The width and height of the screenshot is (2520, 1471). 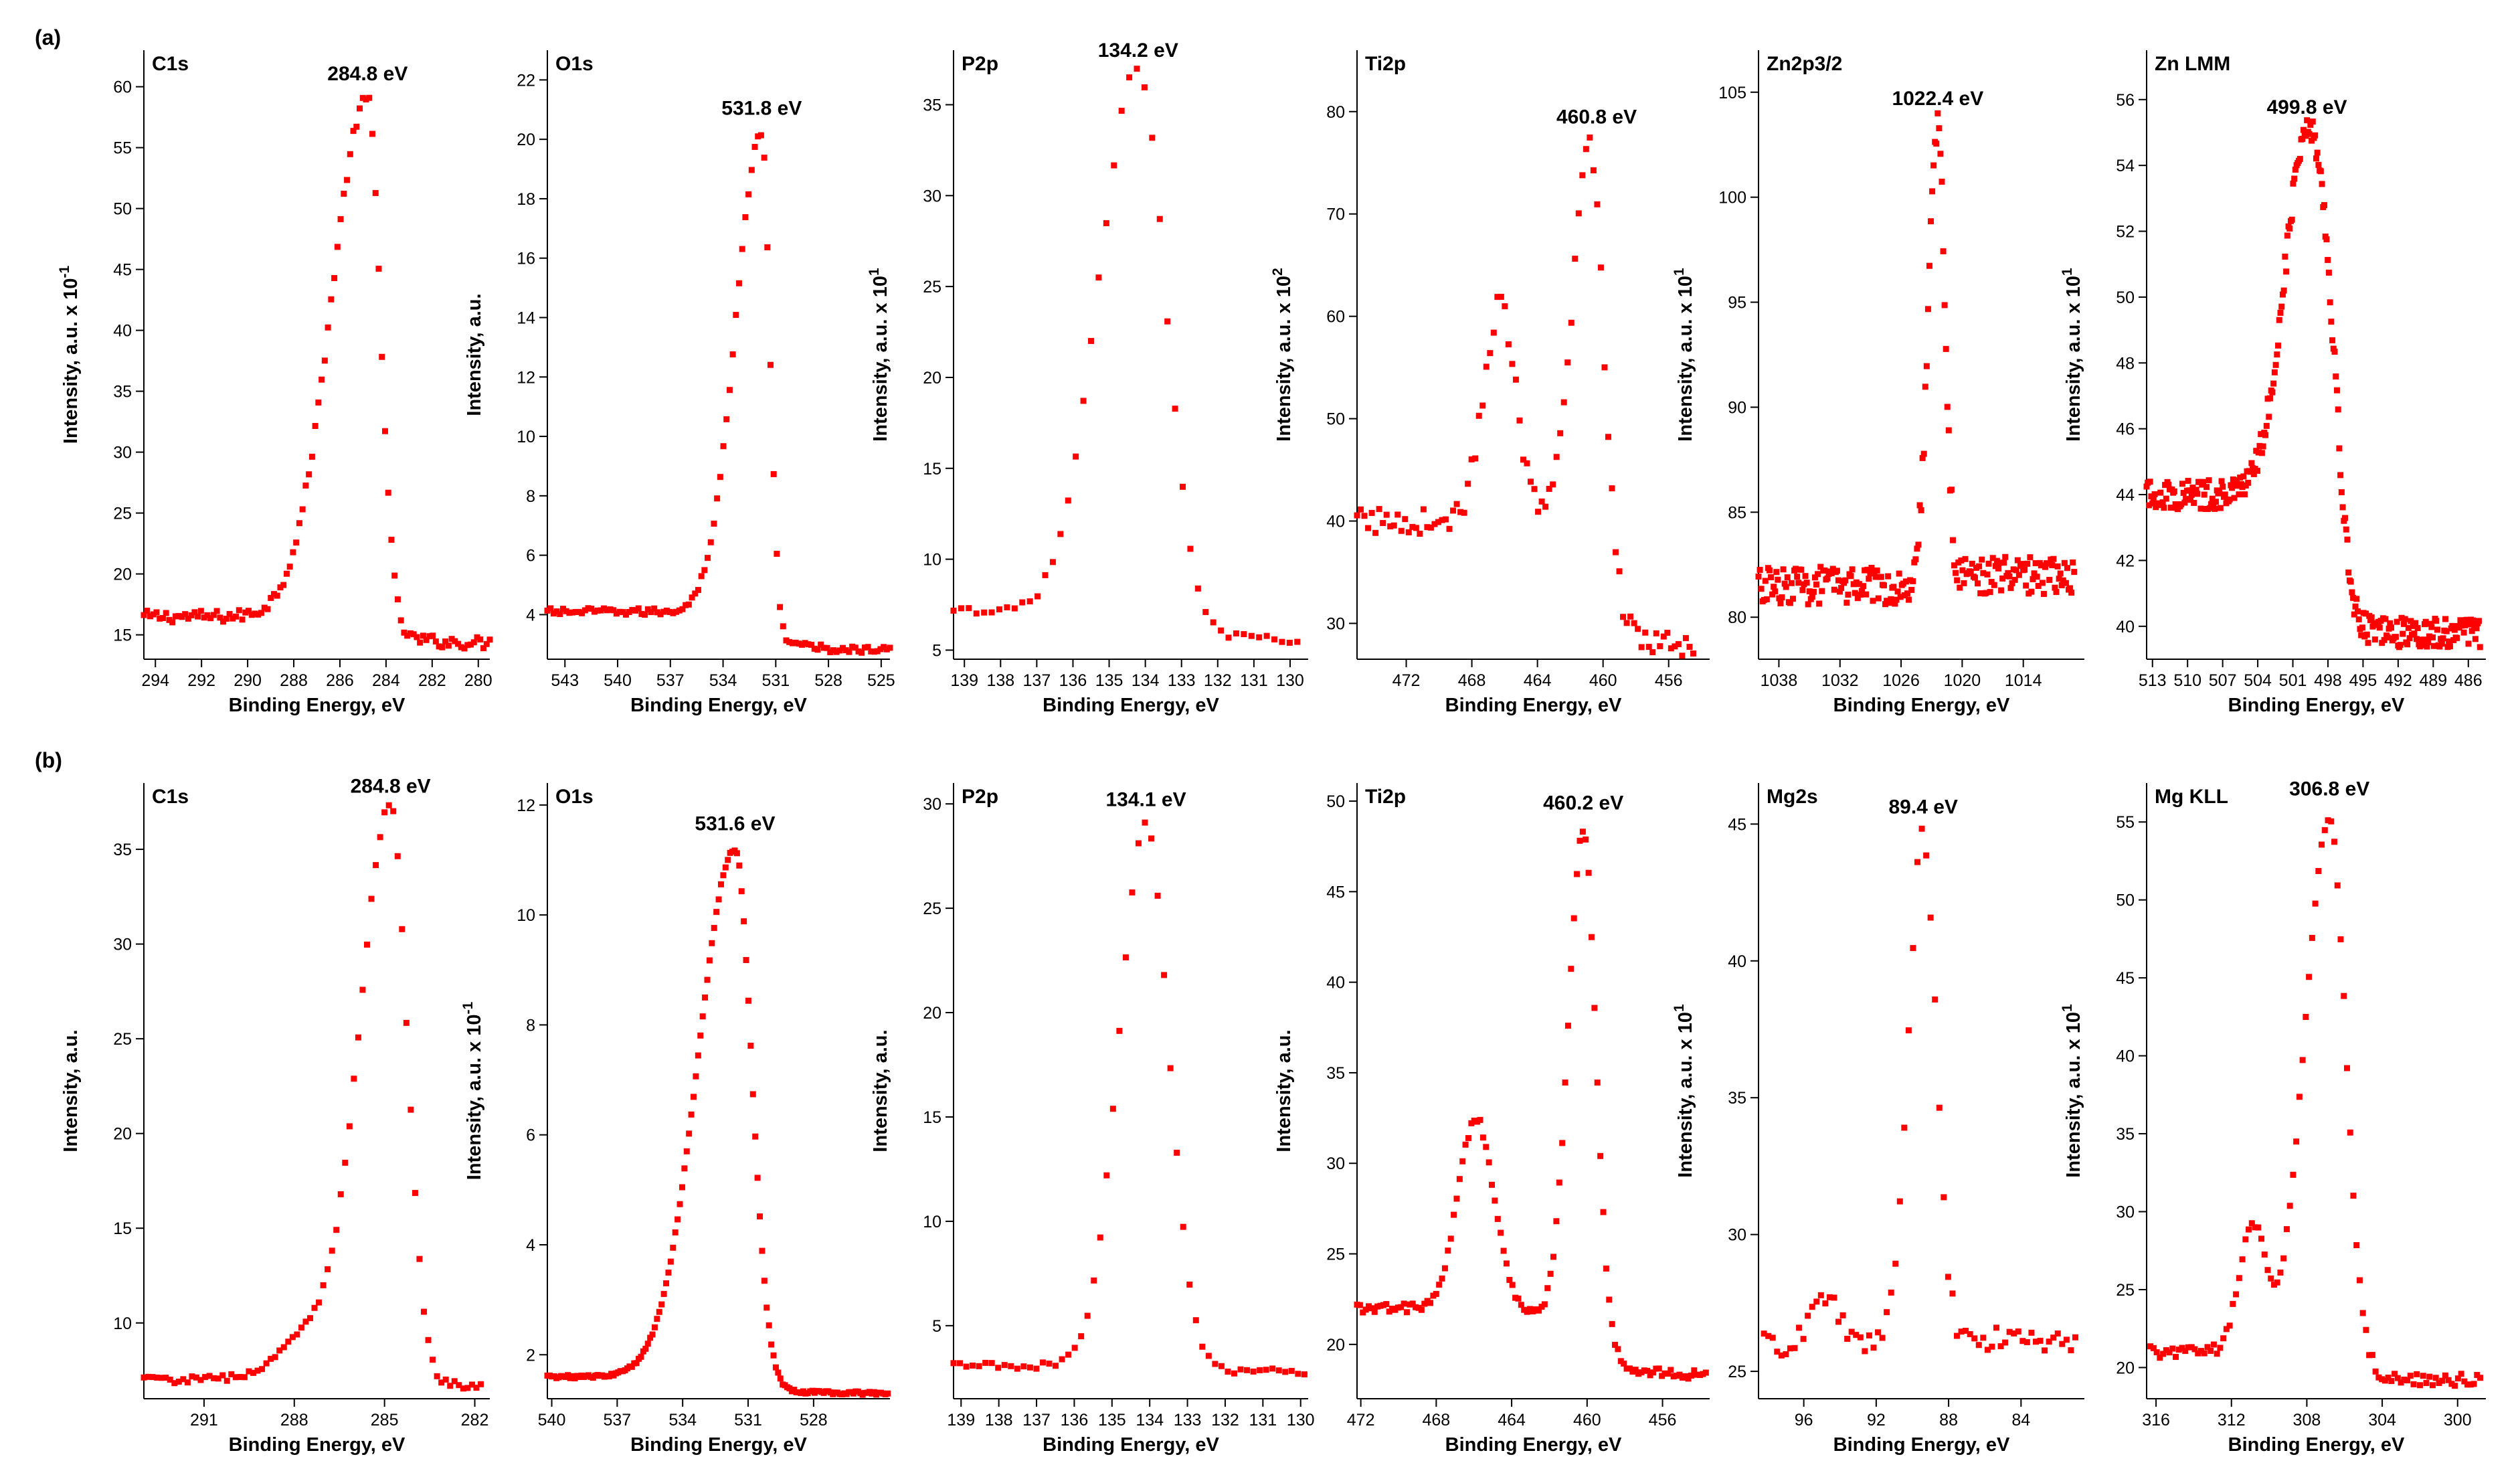 What do you see at coordinates (123, 635) in the screenshot?
I see `y-tick-label: 15` at bounding box center [123, 635].